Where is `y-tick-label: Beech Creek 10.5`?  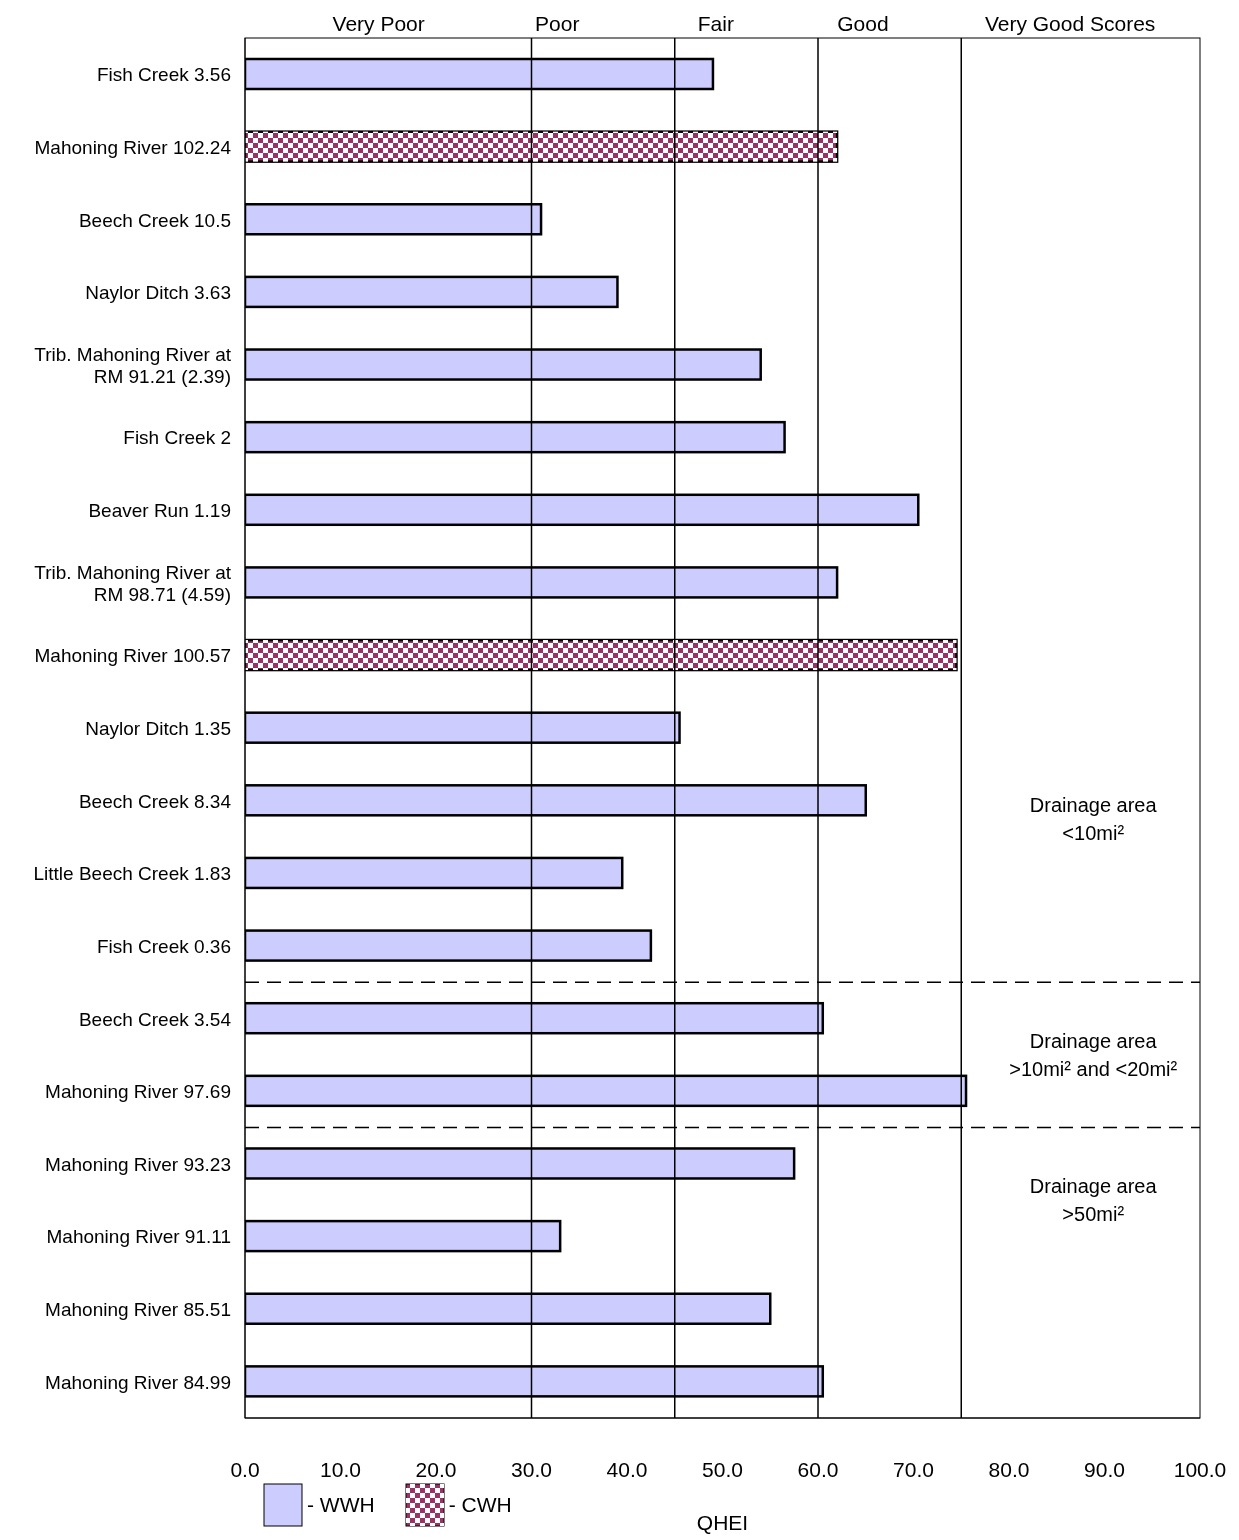
y-tick-label: Beech Creek 10.5 is located at coordinates (154, 220).